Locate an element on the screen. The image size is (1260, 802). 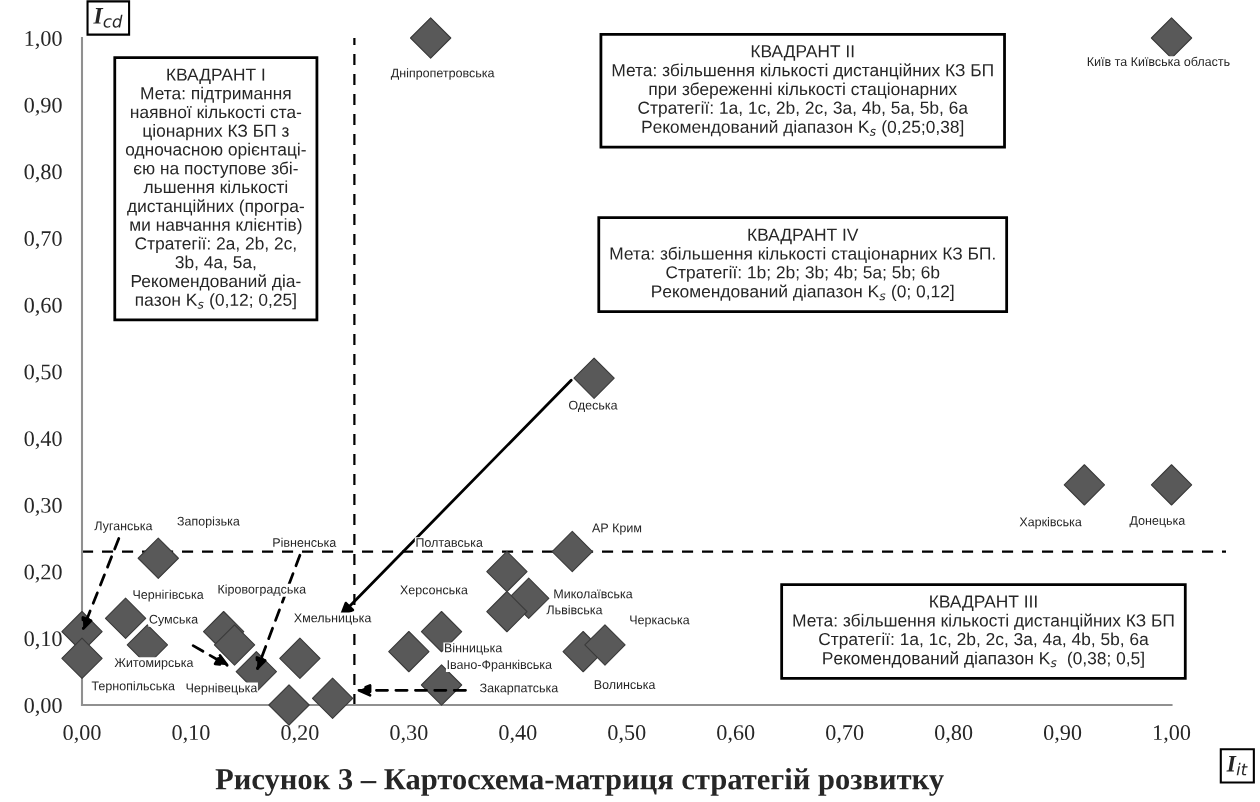
annotation: Херсонська is located at coordinates (434, 591).